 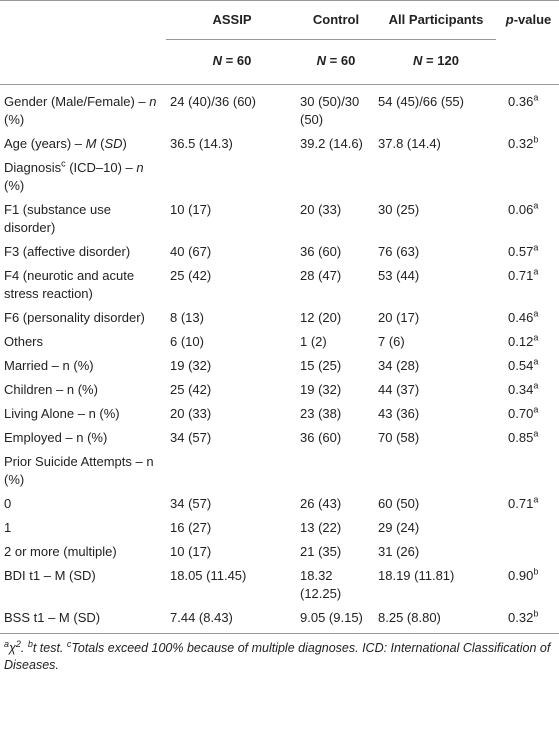 I want to click on row-label: F4 (neurotic and acute stress reaction), so click(x=83, y=285).